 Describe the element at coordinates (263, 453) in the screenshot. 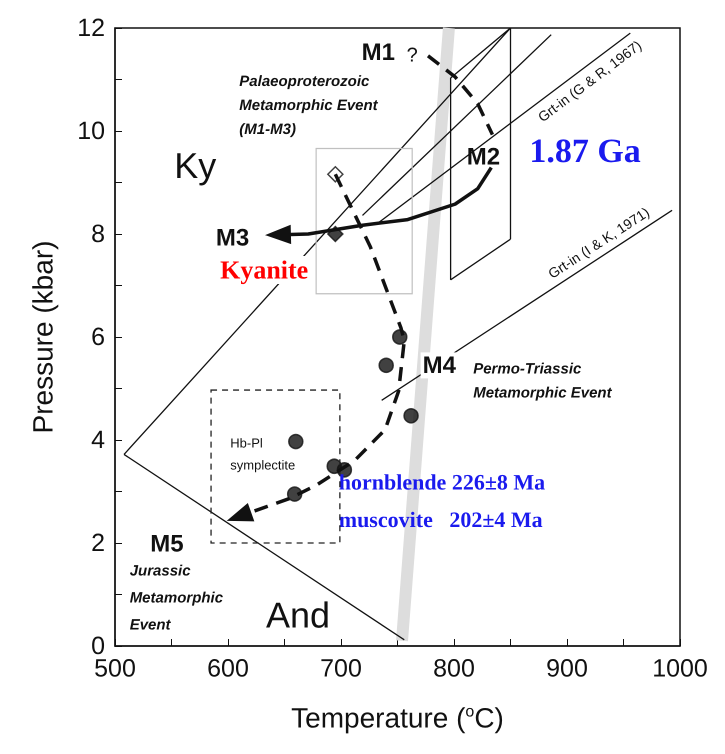

I see `annotation: Hb-Pl symplectite` at that location.